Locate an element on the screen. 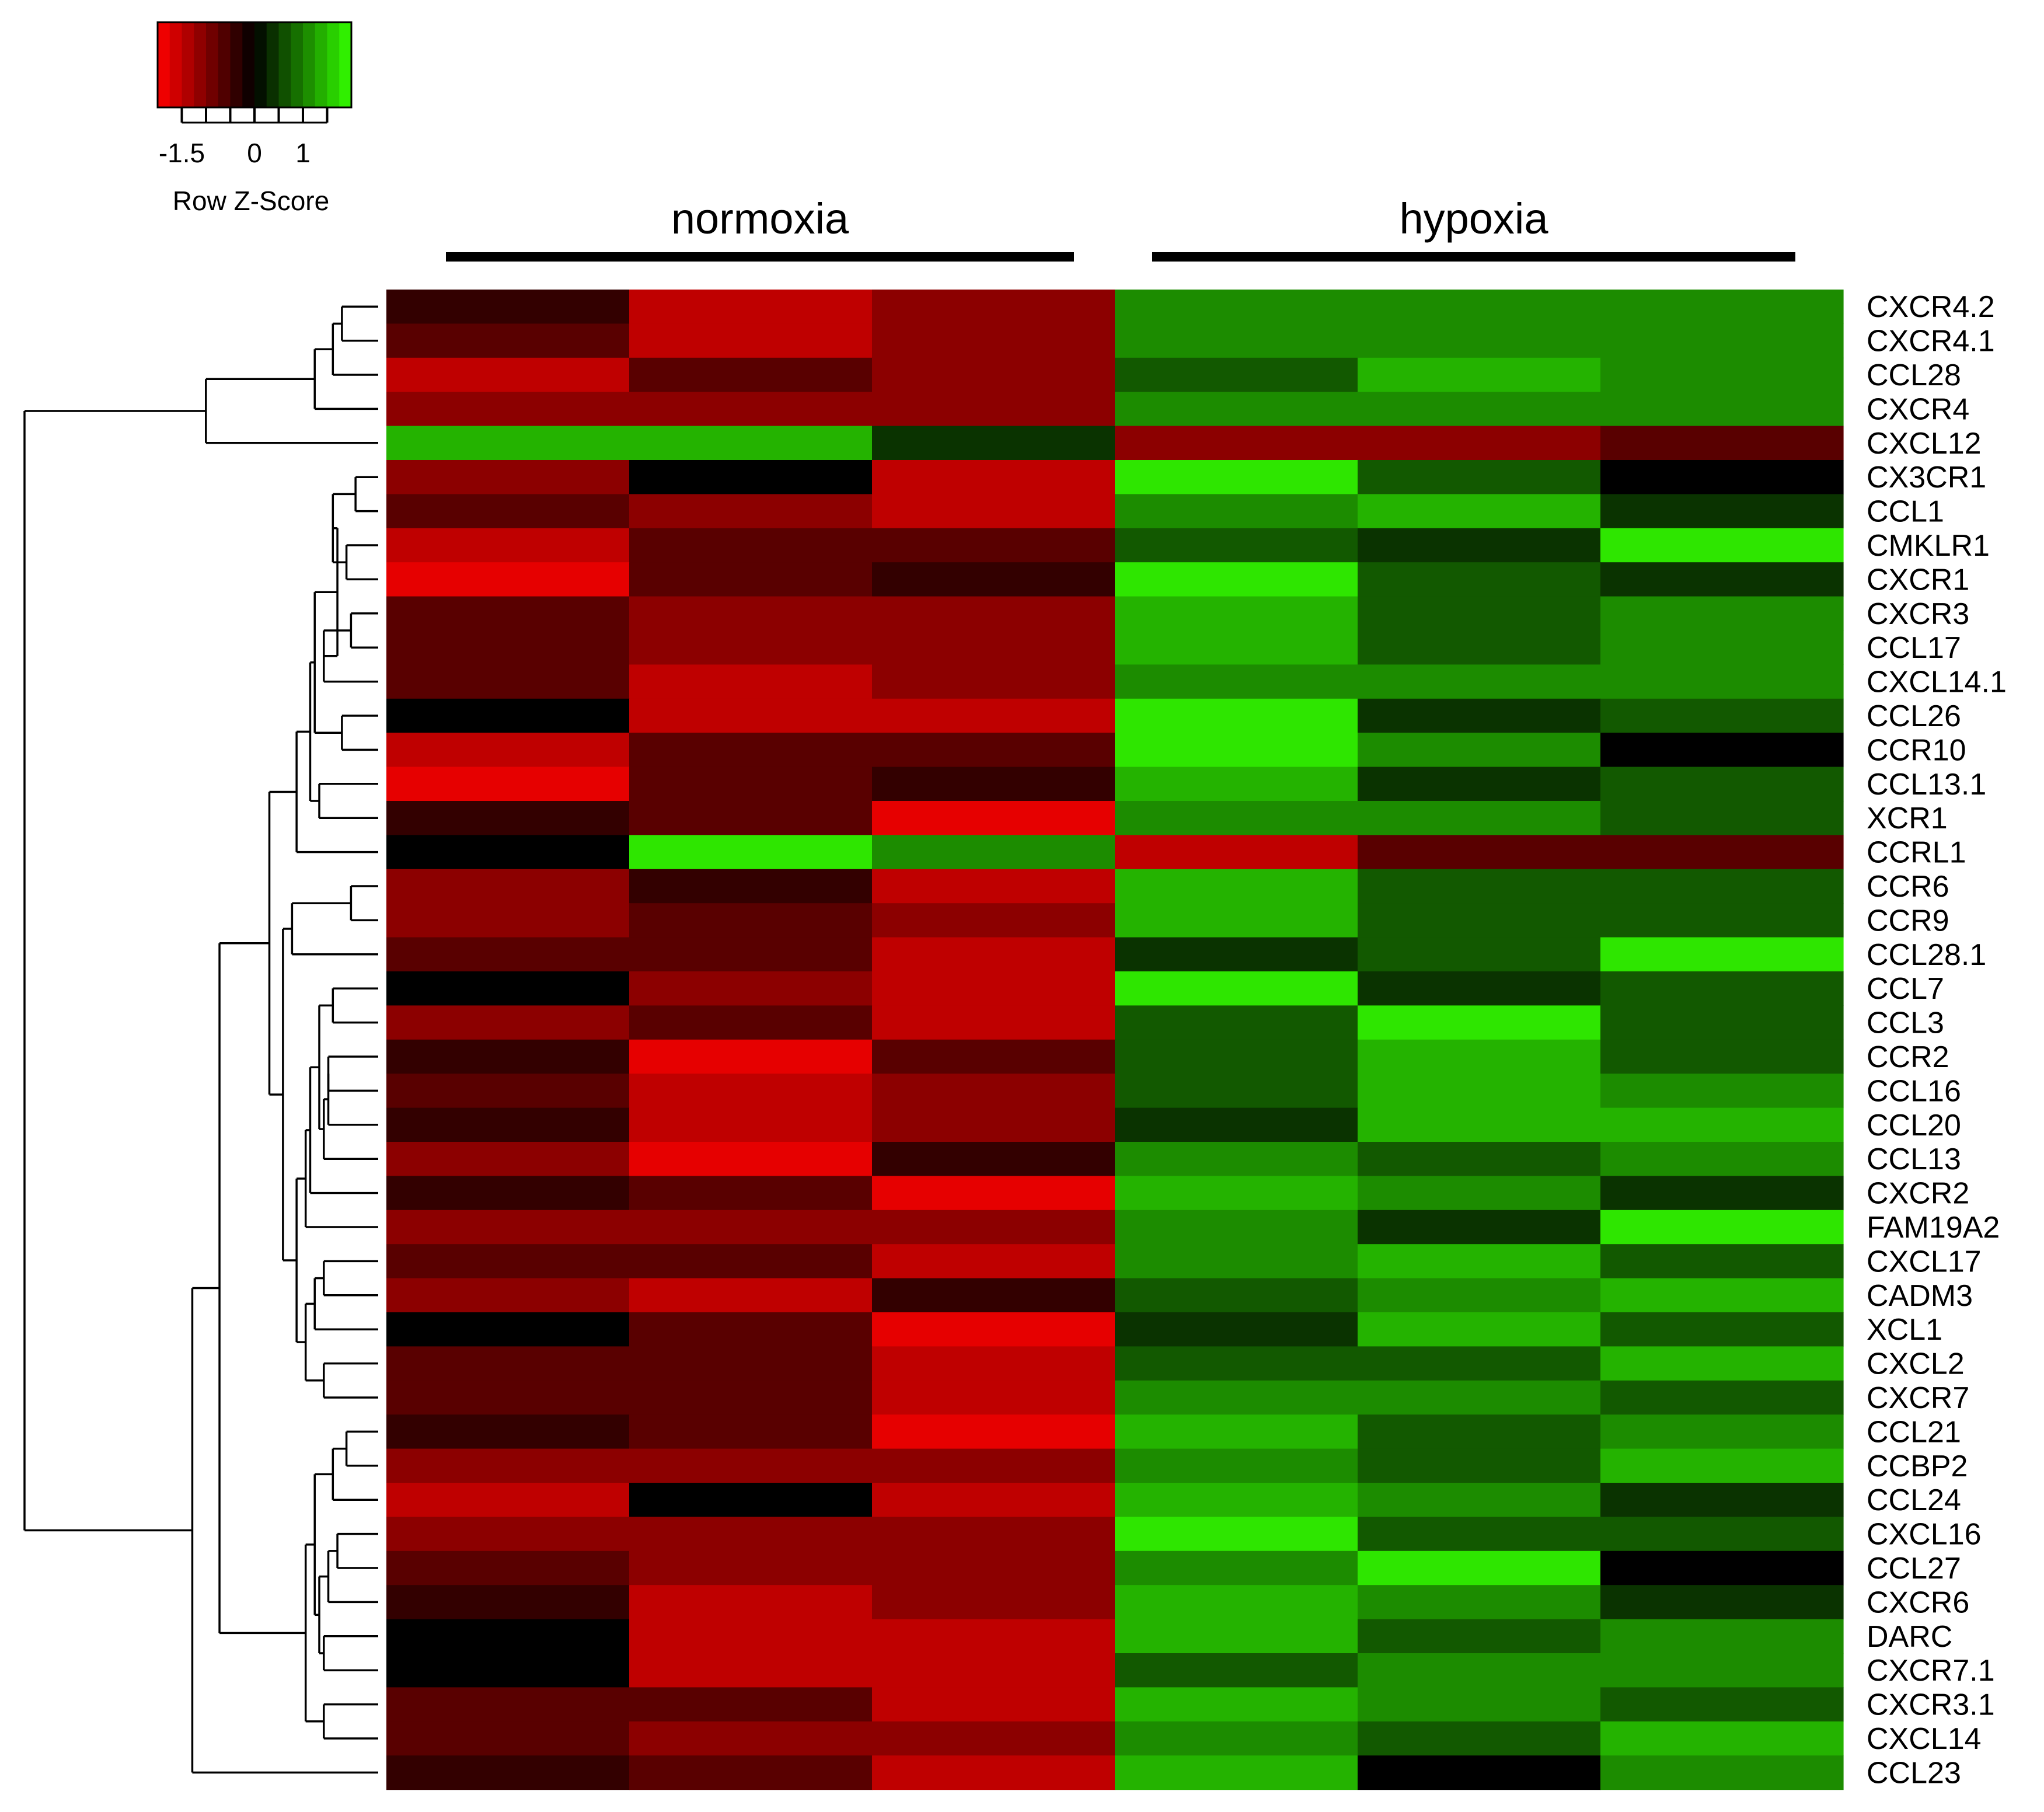 This screenshot has height=1812, width=2044. row-label: CCL24 is located at coordinates (1914, 1500).